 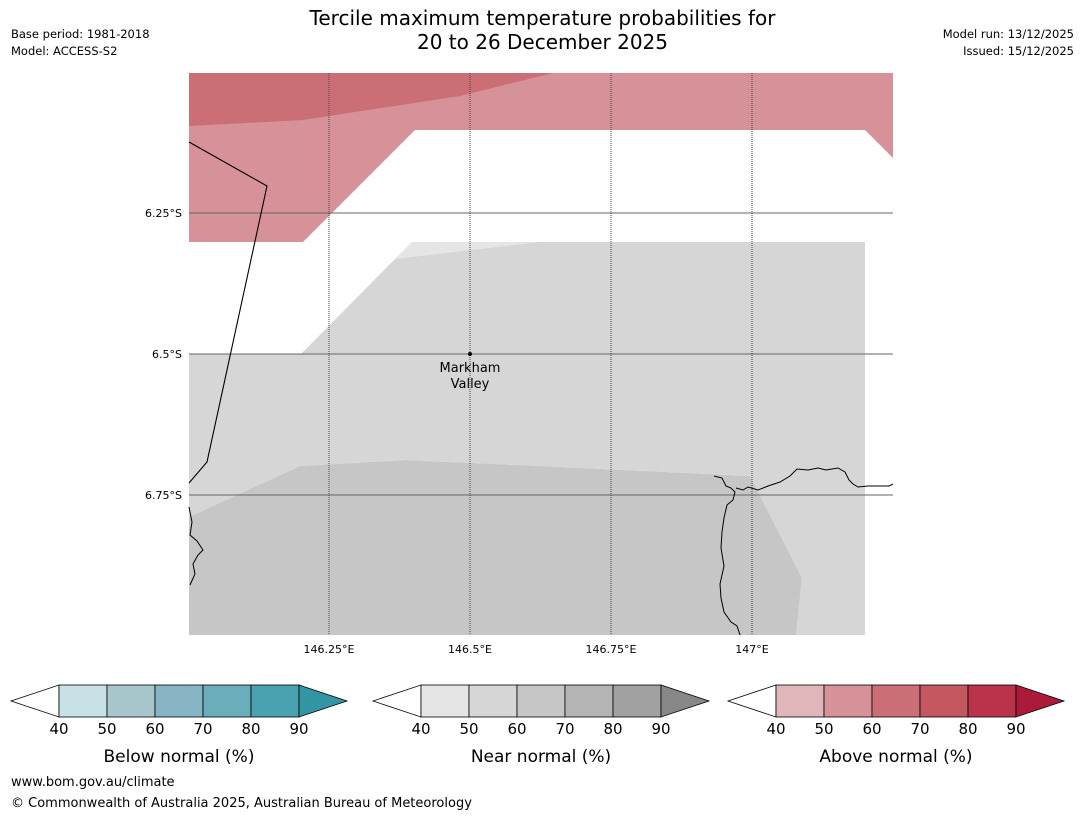 What do you see at coordinates (1018, 51) in the screenshot?
I see `issued-text: Issued: 15/12/2025` at bounding box center [1018, 51].